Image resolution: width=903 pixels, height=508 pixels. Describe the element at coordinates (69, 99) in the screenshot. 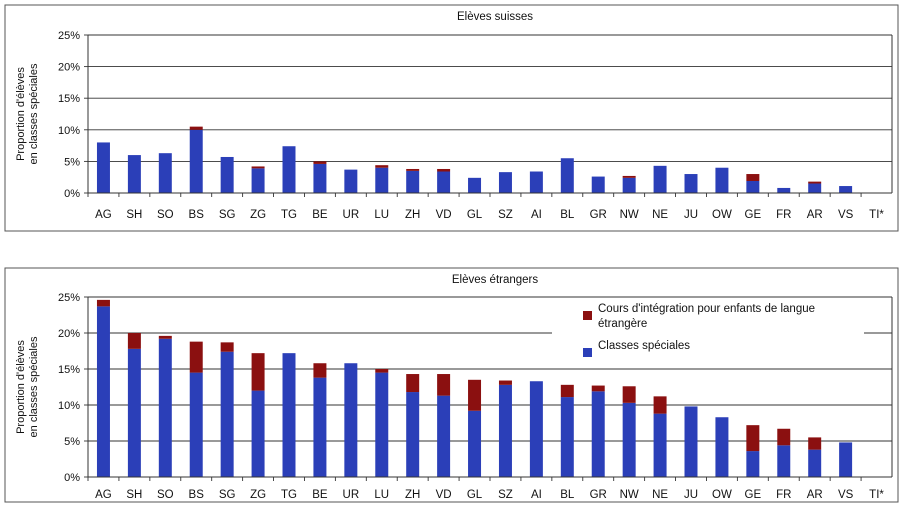

I see `y-tick-label: 15%` at that location.